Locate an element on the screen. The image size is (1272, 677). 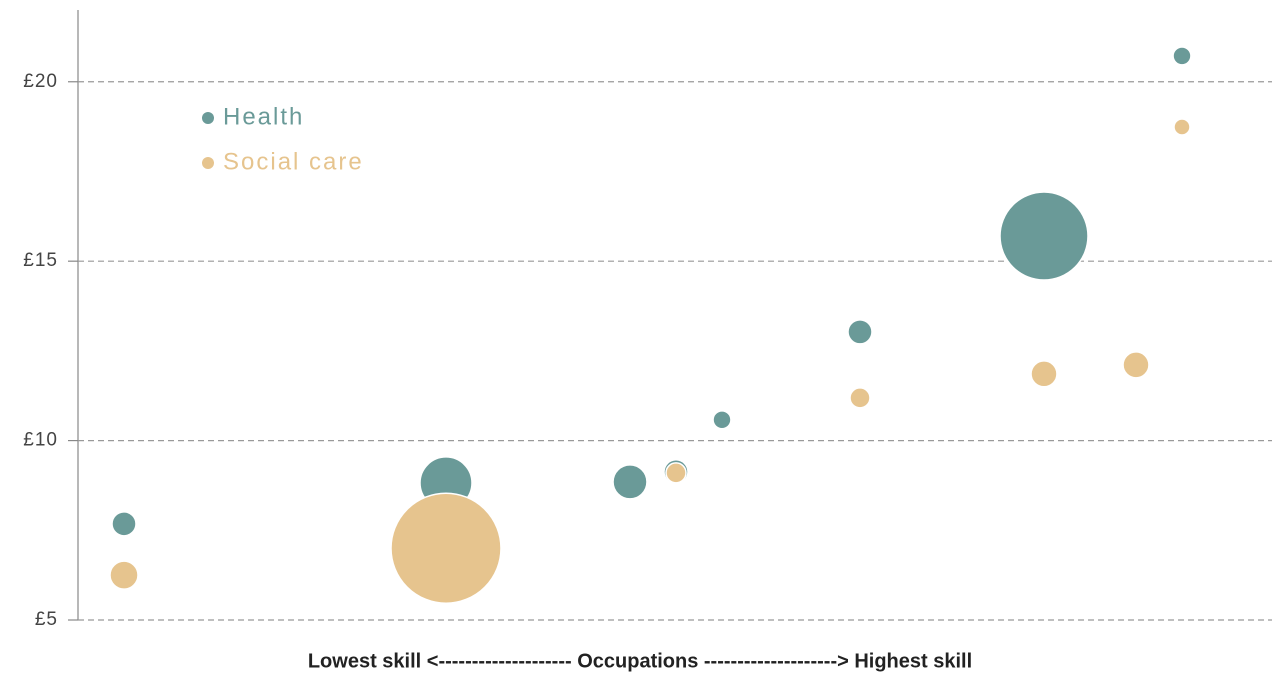
y-tick-label: £10 is located at coordinates (40, 440).